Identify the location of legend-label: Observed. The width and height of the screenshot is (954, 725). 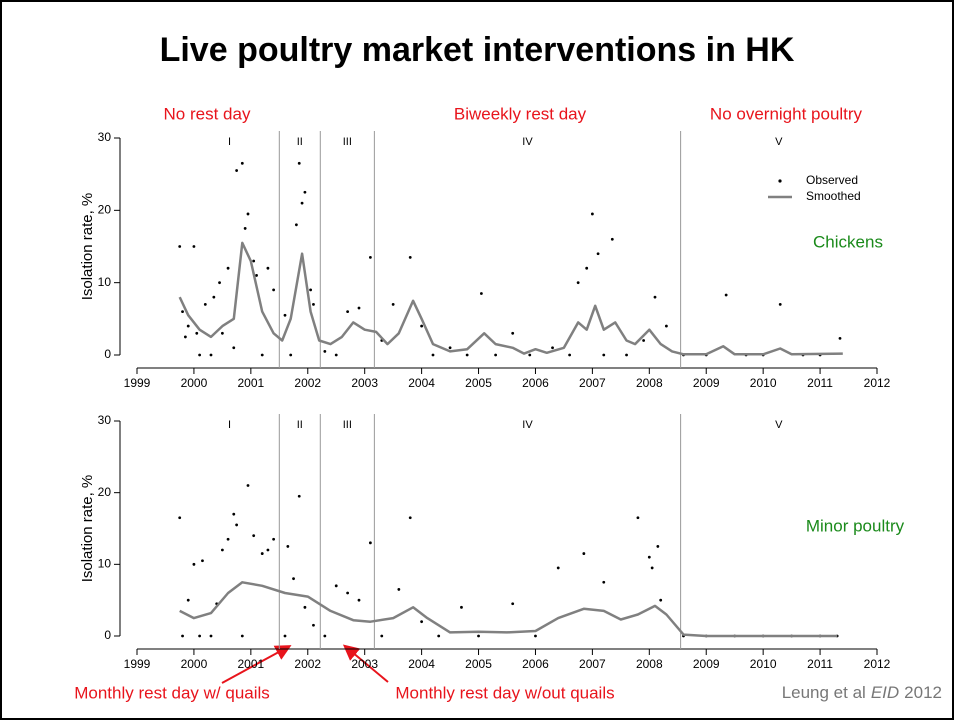
(832, 180).